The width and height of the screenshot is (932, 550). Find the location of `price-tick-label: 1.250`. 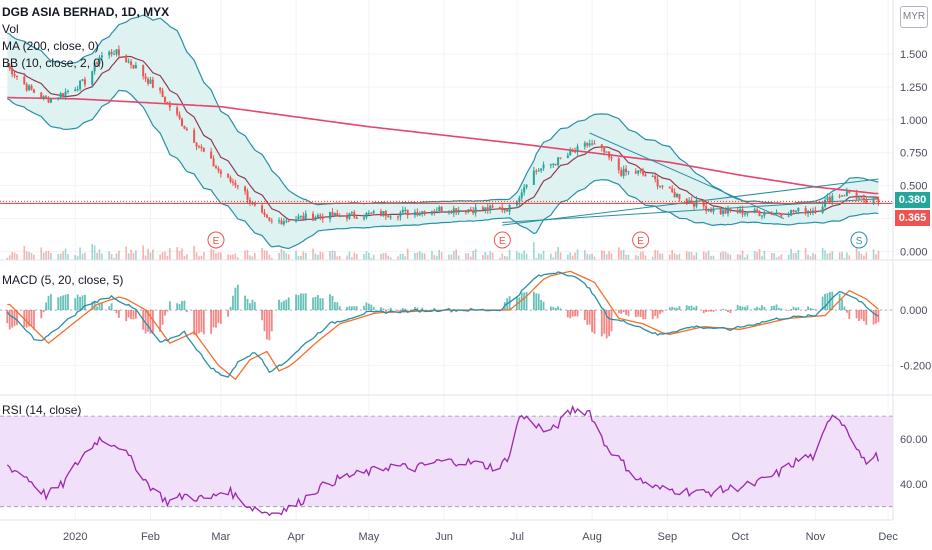

price-tick-label: 1.250 is located at coordinates (914, 88).